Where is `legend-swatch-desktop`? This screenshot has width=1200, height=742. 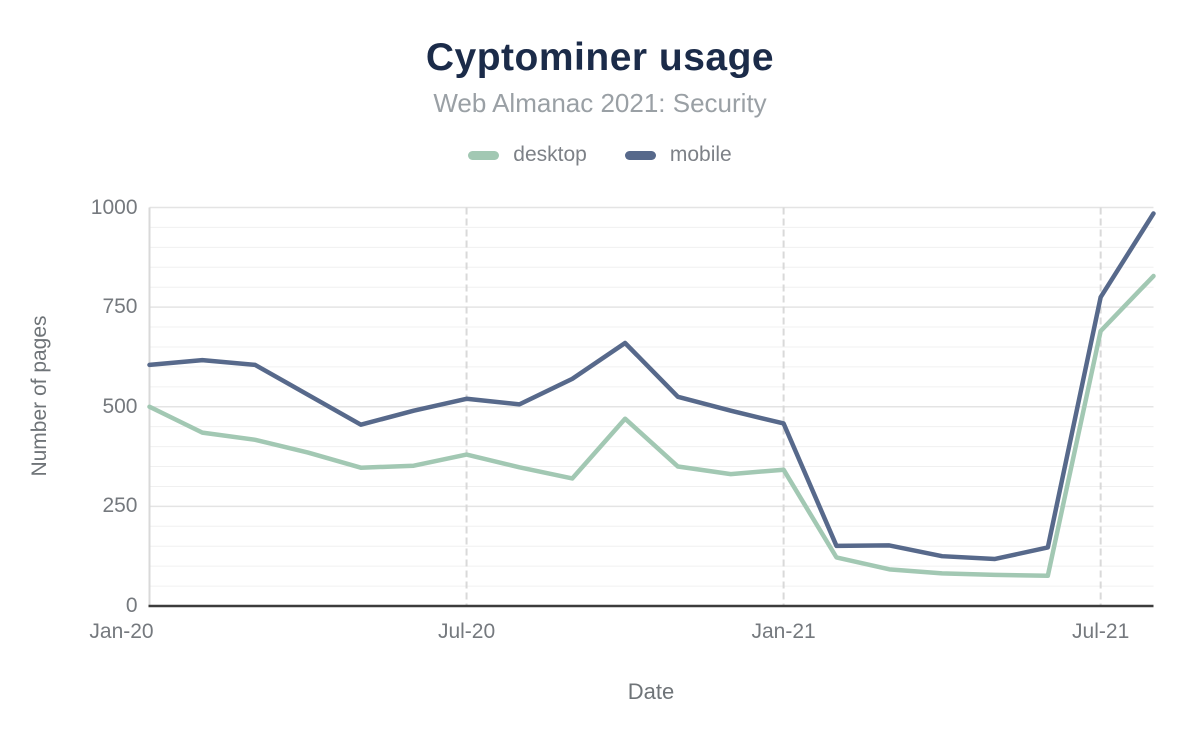 legend-swatch-desktop is located at coordinates (484, 155).